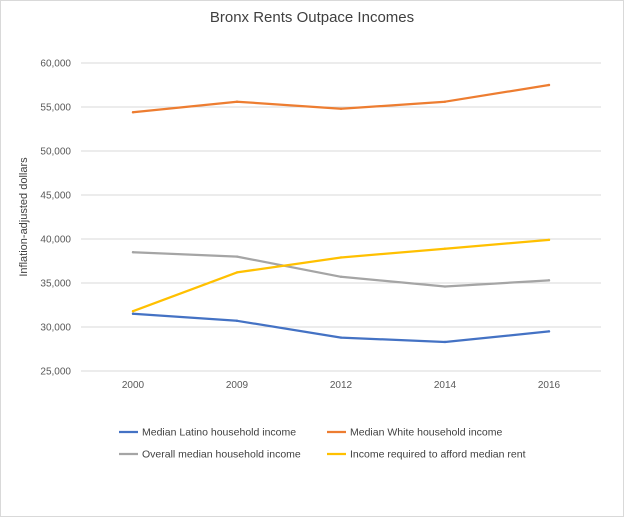 Image resolution: width=624 pixels, height=517 pixels. I want to click on chart-title: Bronx Rents Outpace Incomes, so click(312, 17).